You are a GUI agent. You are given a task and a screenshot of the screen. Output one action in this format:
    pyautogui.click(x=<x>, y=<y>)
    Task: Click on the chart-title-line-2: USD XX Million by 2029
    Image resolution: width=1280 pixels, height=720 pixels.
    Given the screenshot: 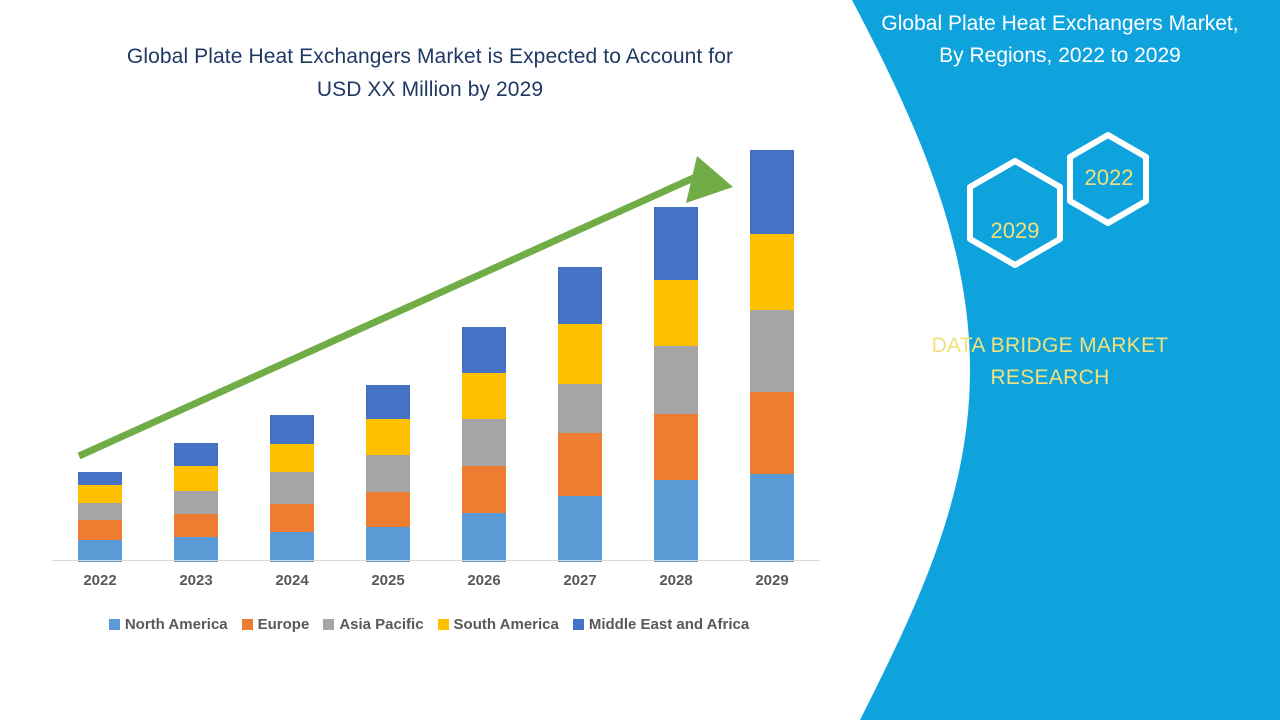 What is the action you would take?
    pyautogui.click(x=430, y=89)
    